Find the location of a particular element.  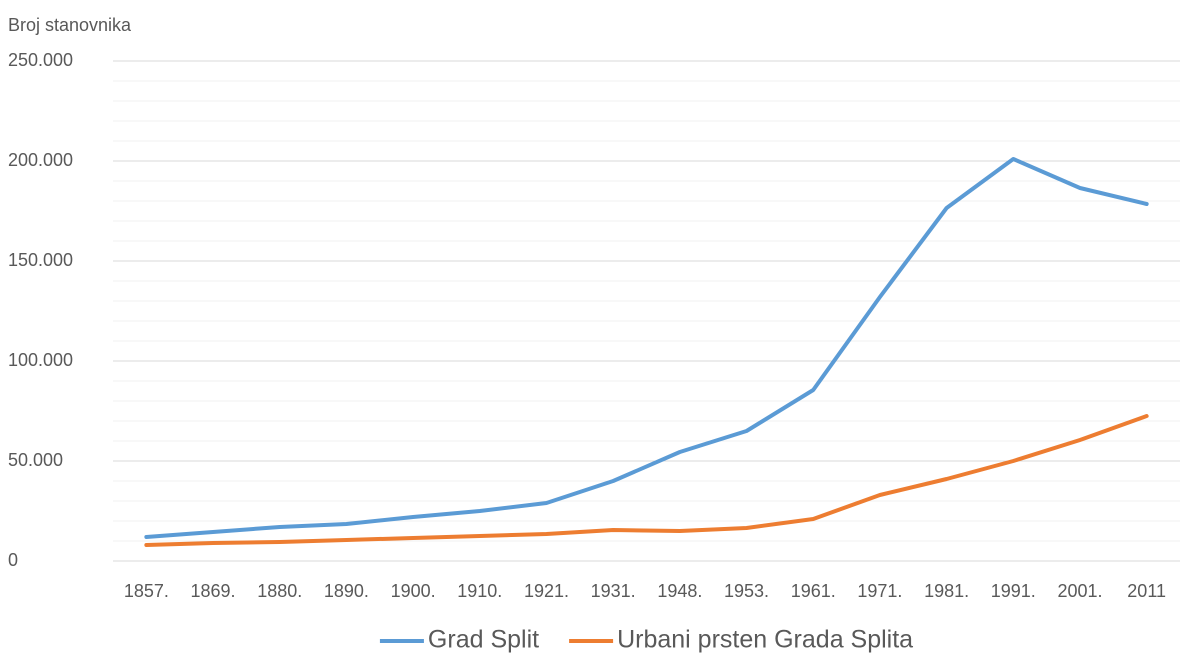

x-tick-label: 1910. is located at coordinates (479, 591).